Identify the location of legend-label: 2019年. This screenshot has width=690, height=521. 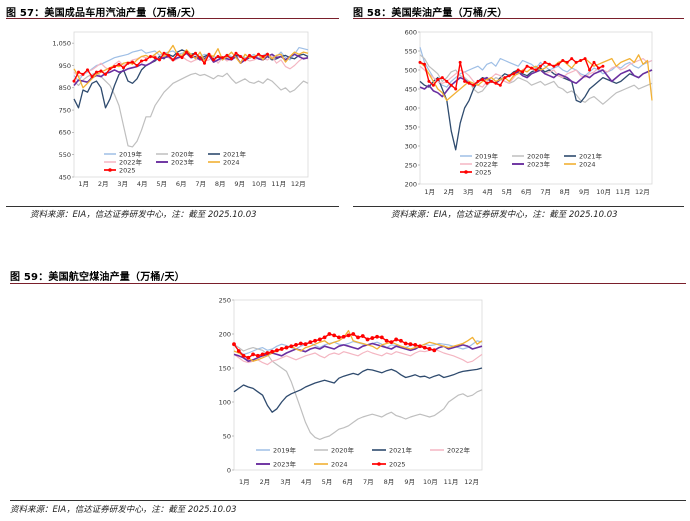
(487, 155).